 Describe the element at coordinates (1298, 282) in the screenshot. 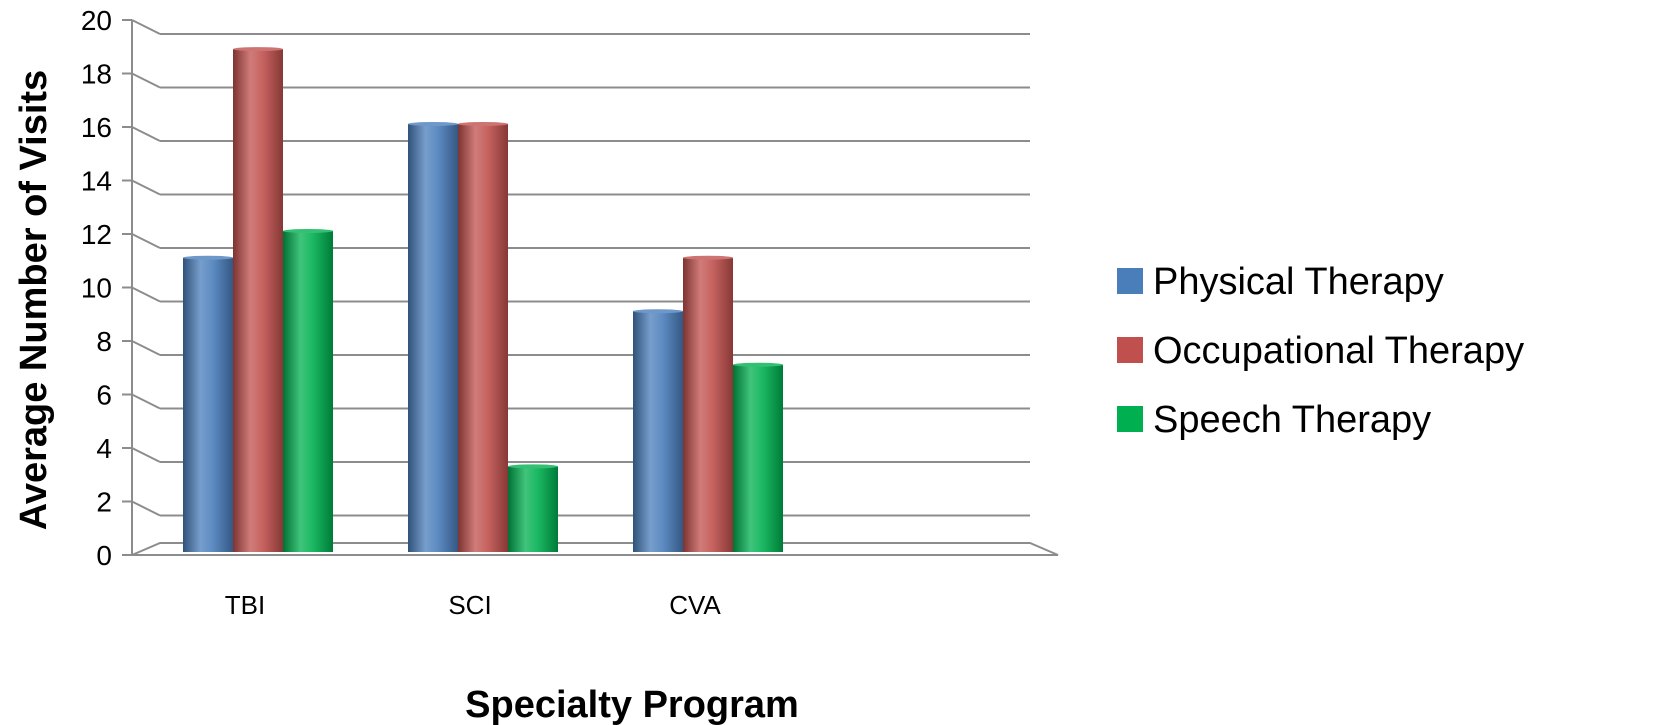

I see `legend-label: Physical Therapy` at that location.